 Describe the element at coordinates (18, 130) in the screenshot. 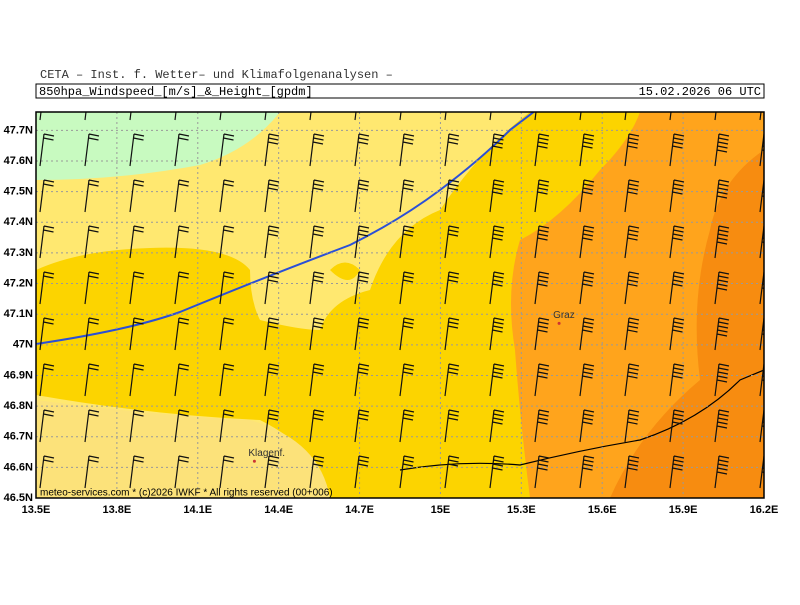

I see `y-tick-label: 47.7N` at that location.